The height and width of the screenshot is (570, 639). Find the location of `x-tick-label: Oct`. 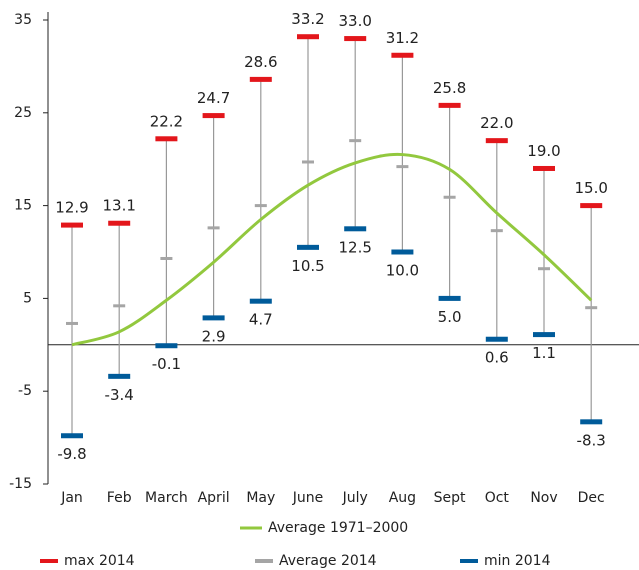

x-tick-label: Oct is located at coordinates (497, 498).